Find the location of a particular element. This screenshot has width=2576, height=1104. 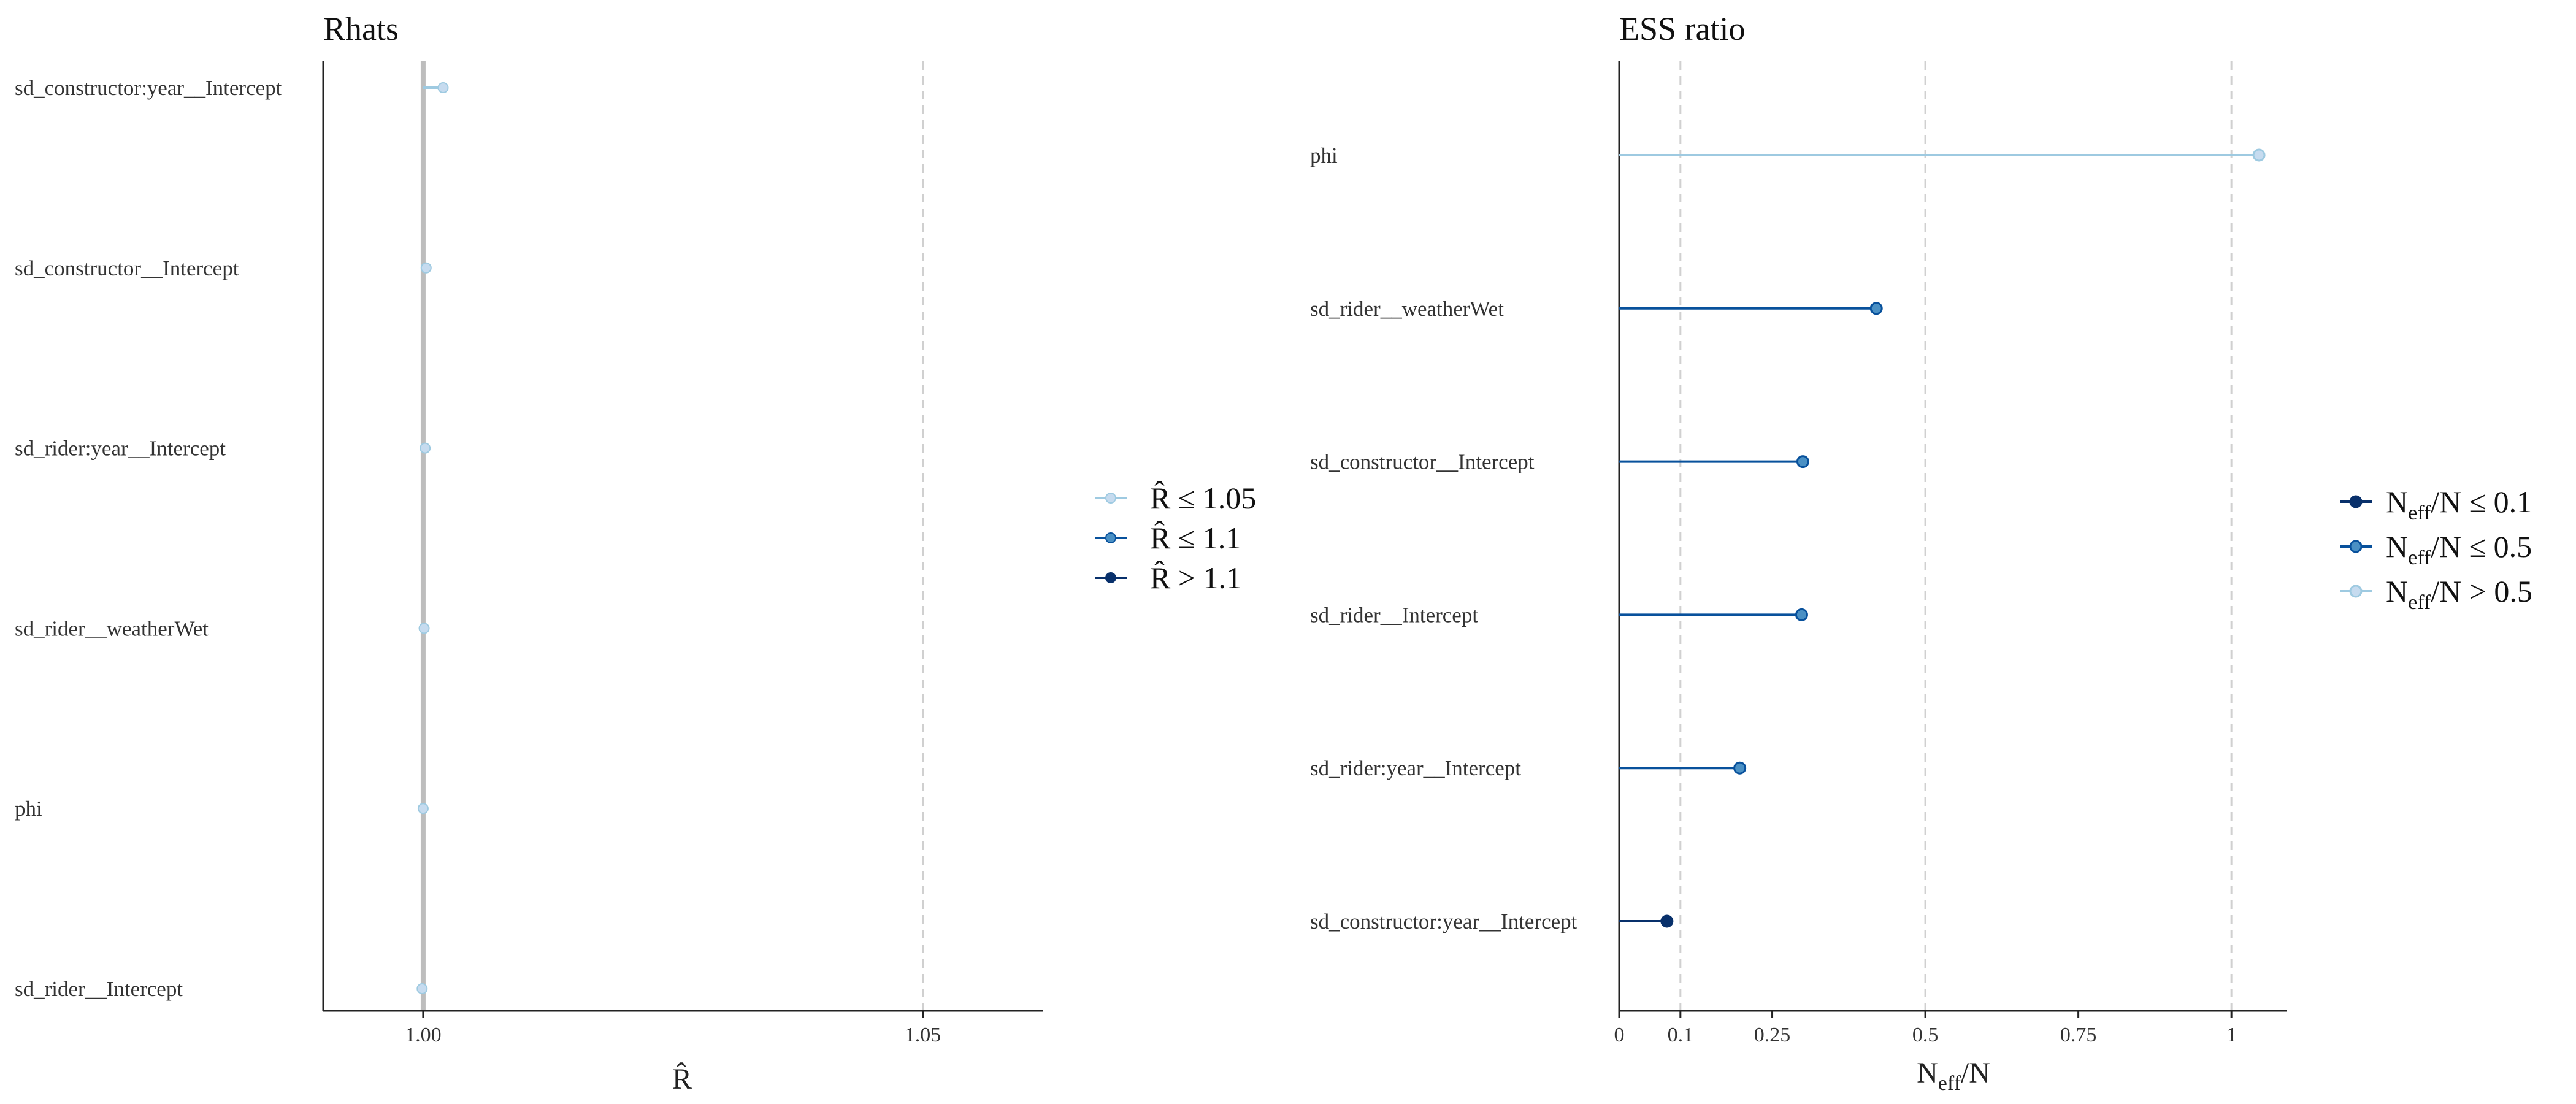

rhats-y-label: phi is located at coordinates (28, 809).